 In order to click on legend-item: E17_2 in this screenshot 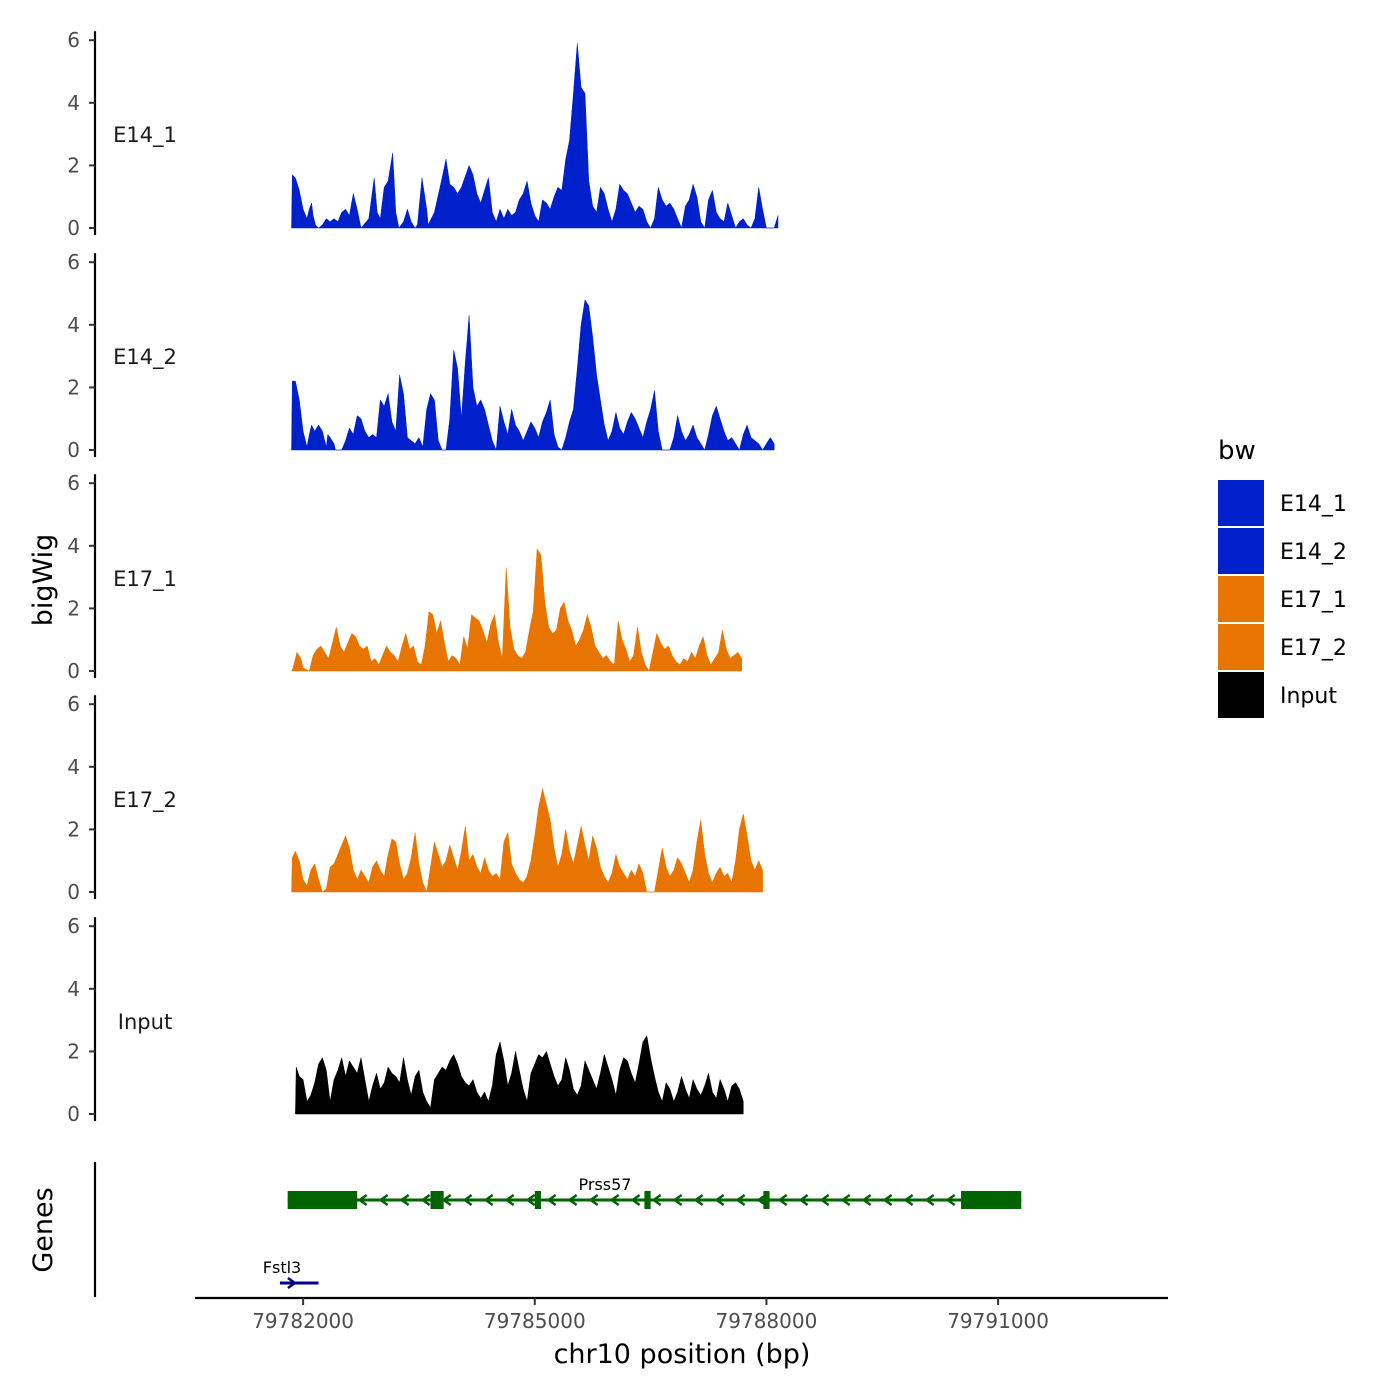, I will do `click(1282, 647)`.